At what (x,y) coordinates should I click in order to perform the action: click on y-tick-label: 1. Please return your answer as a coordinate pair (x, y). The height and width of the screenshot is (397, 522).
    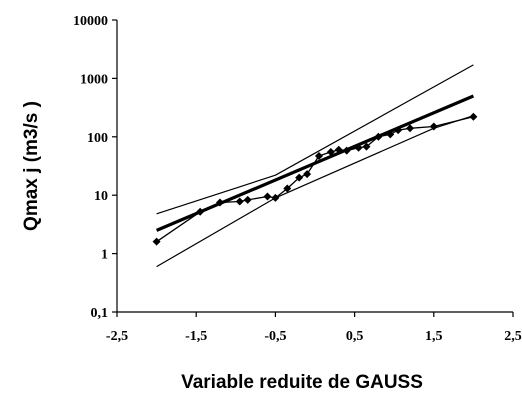
    Looking at the image, I should click on (104, 255).